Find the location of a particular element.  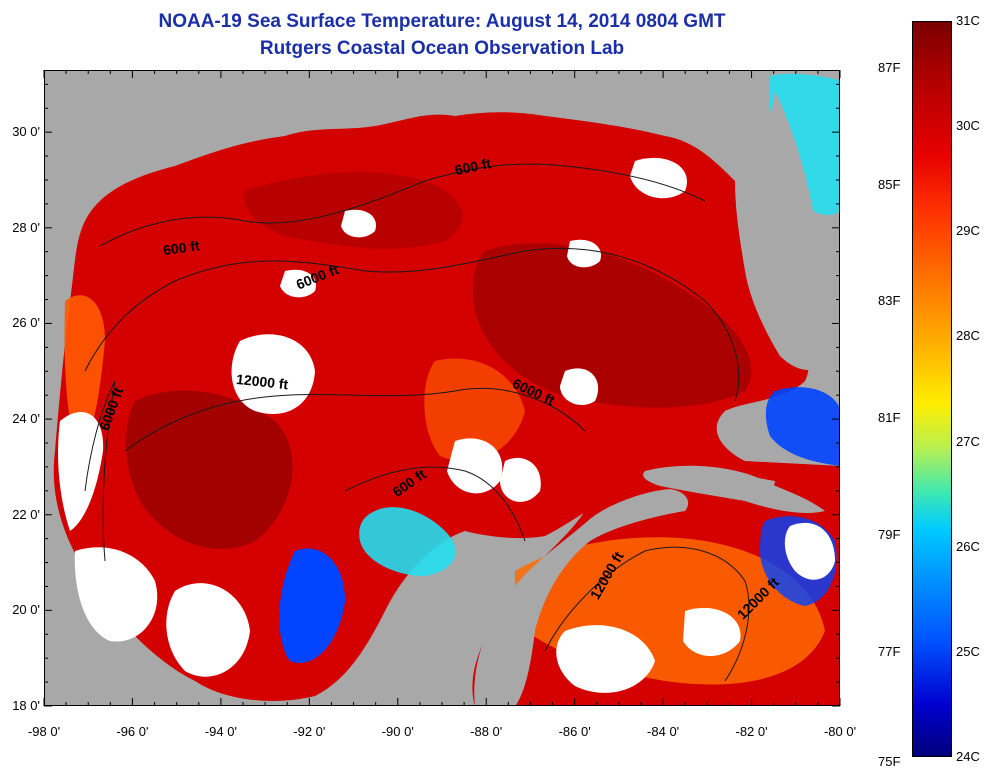

colorbar-celsius-label: 24C is located at coordinates (968, 756).